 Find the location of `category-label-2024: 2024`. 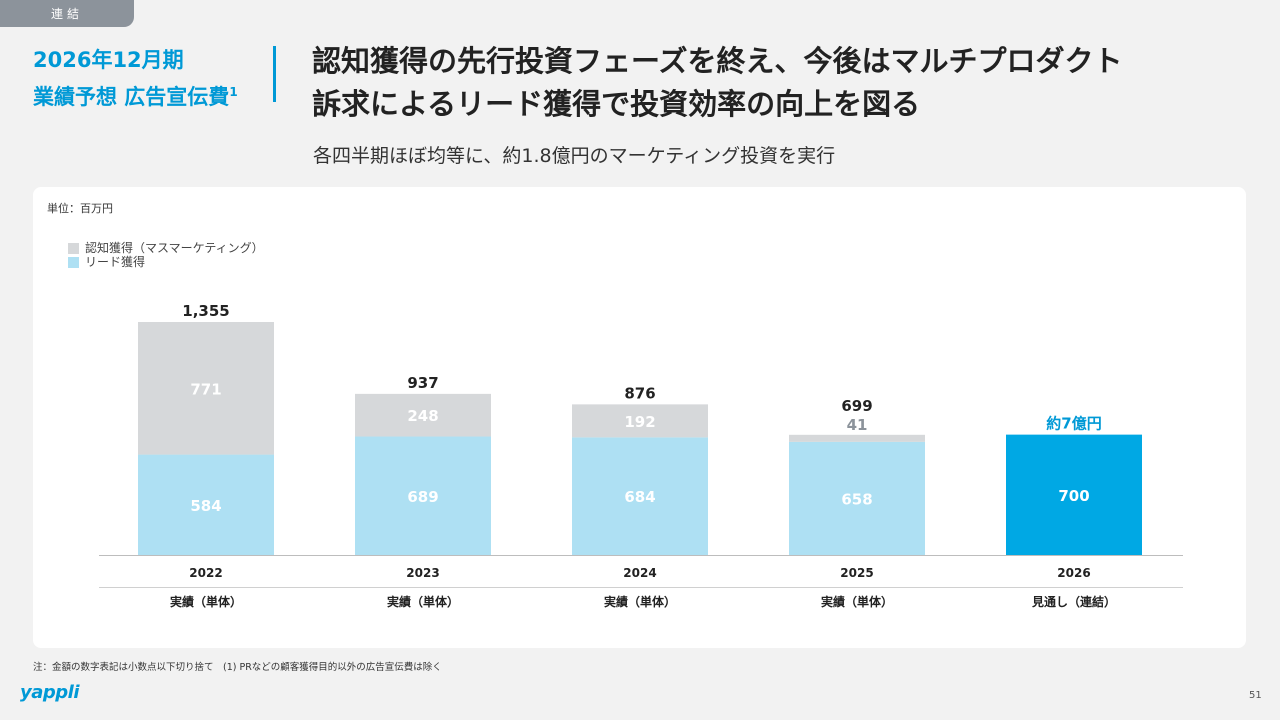

category-label-2024: 2024 is located at coordinates (639, 573).